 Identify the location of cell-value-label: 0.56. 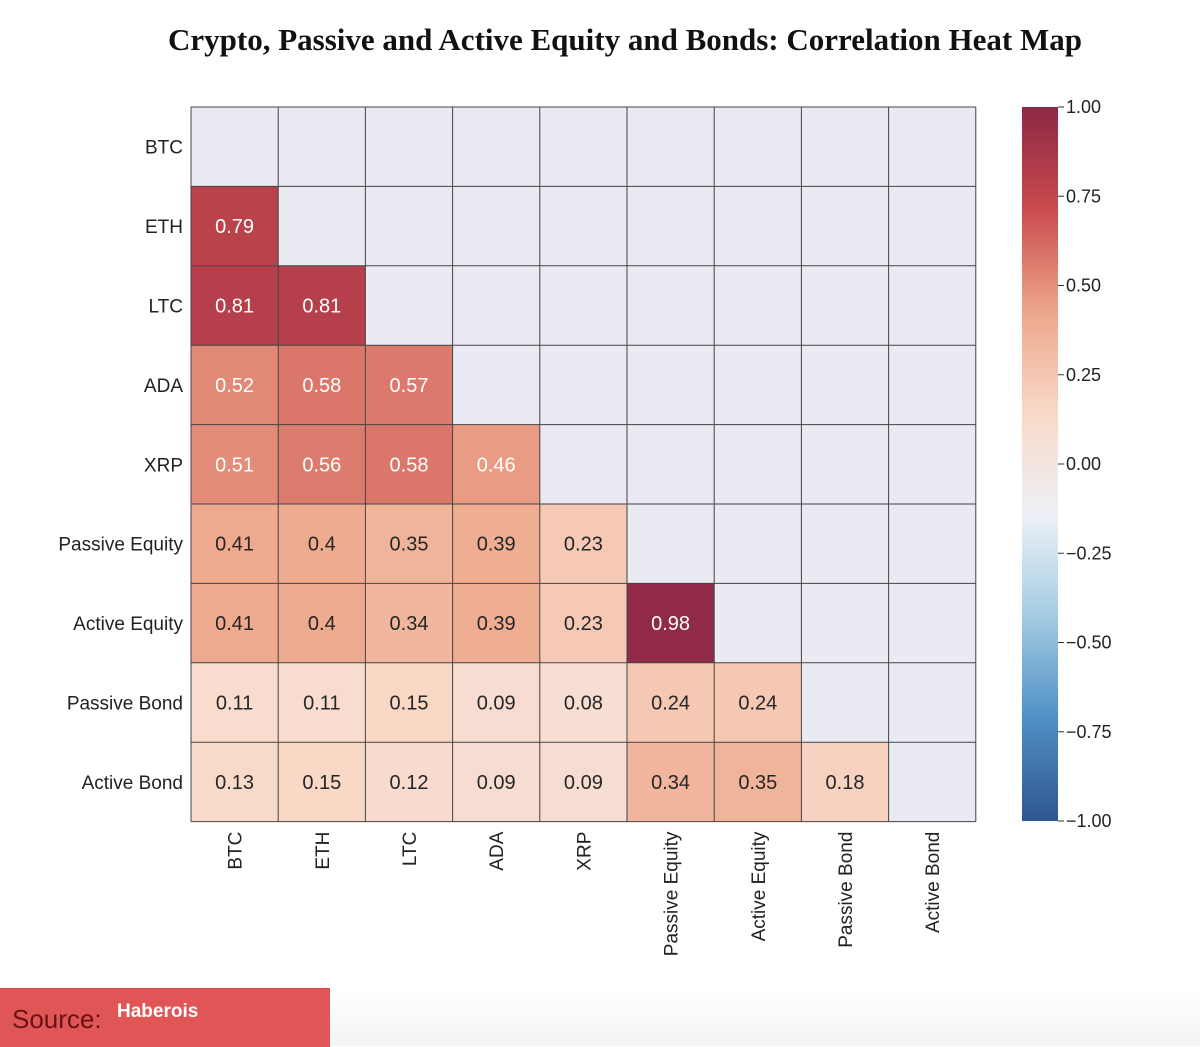
(321, 465).